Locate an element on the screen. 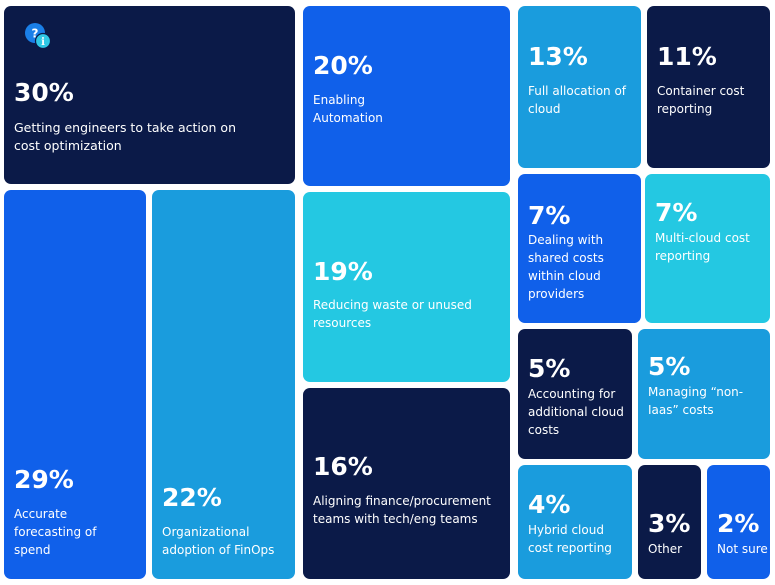  tile-label: Multi-cloud cost reporting is located at coordinates (702, 247).